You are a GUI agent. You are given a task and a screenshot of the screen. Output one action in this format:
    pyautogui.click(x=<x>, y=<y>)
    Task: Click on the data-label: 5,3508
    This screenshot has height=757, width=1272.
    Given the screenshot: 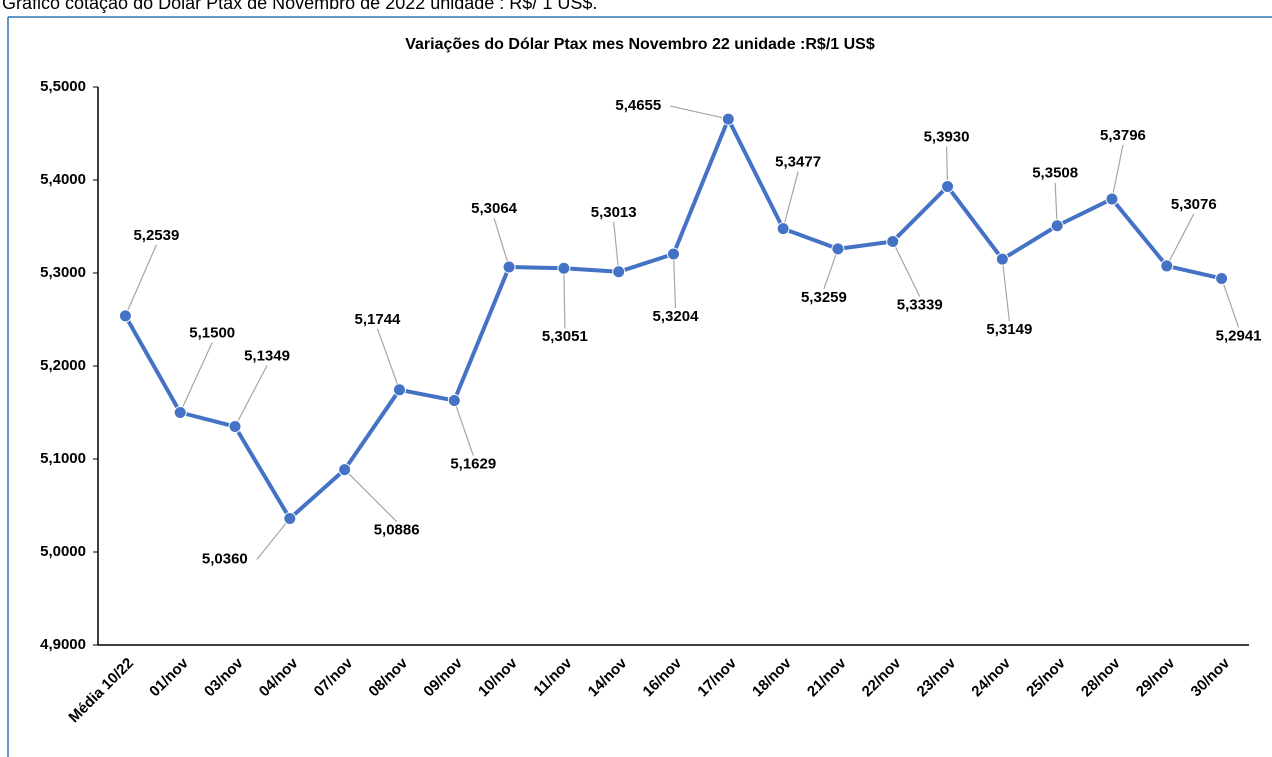 What is the action you would take?
    pyautogui.click(x=1055, y=173)
    